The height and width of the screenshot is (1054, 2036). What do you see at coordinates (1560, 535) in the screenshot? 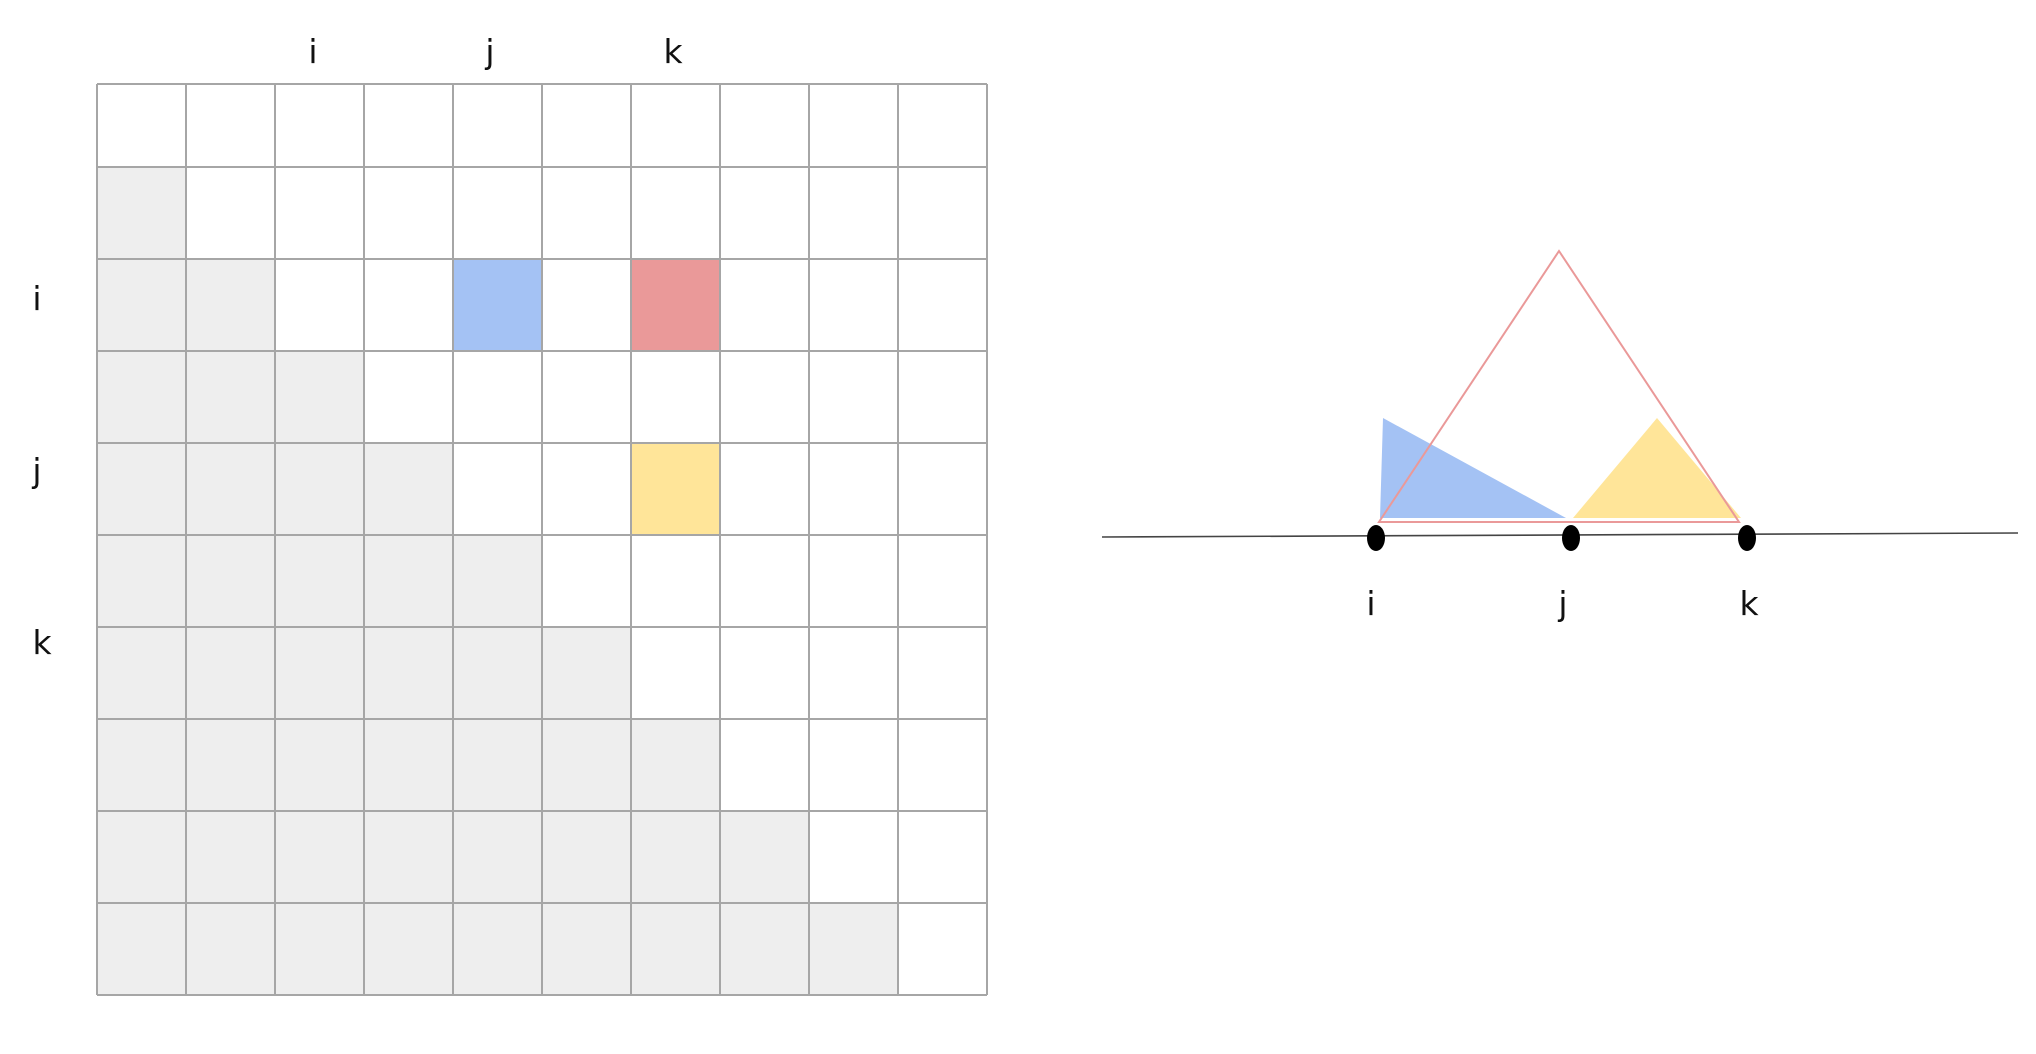
I see `number-line` at bounding box center [1560, 535].